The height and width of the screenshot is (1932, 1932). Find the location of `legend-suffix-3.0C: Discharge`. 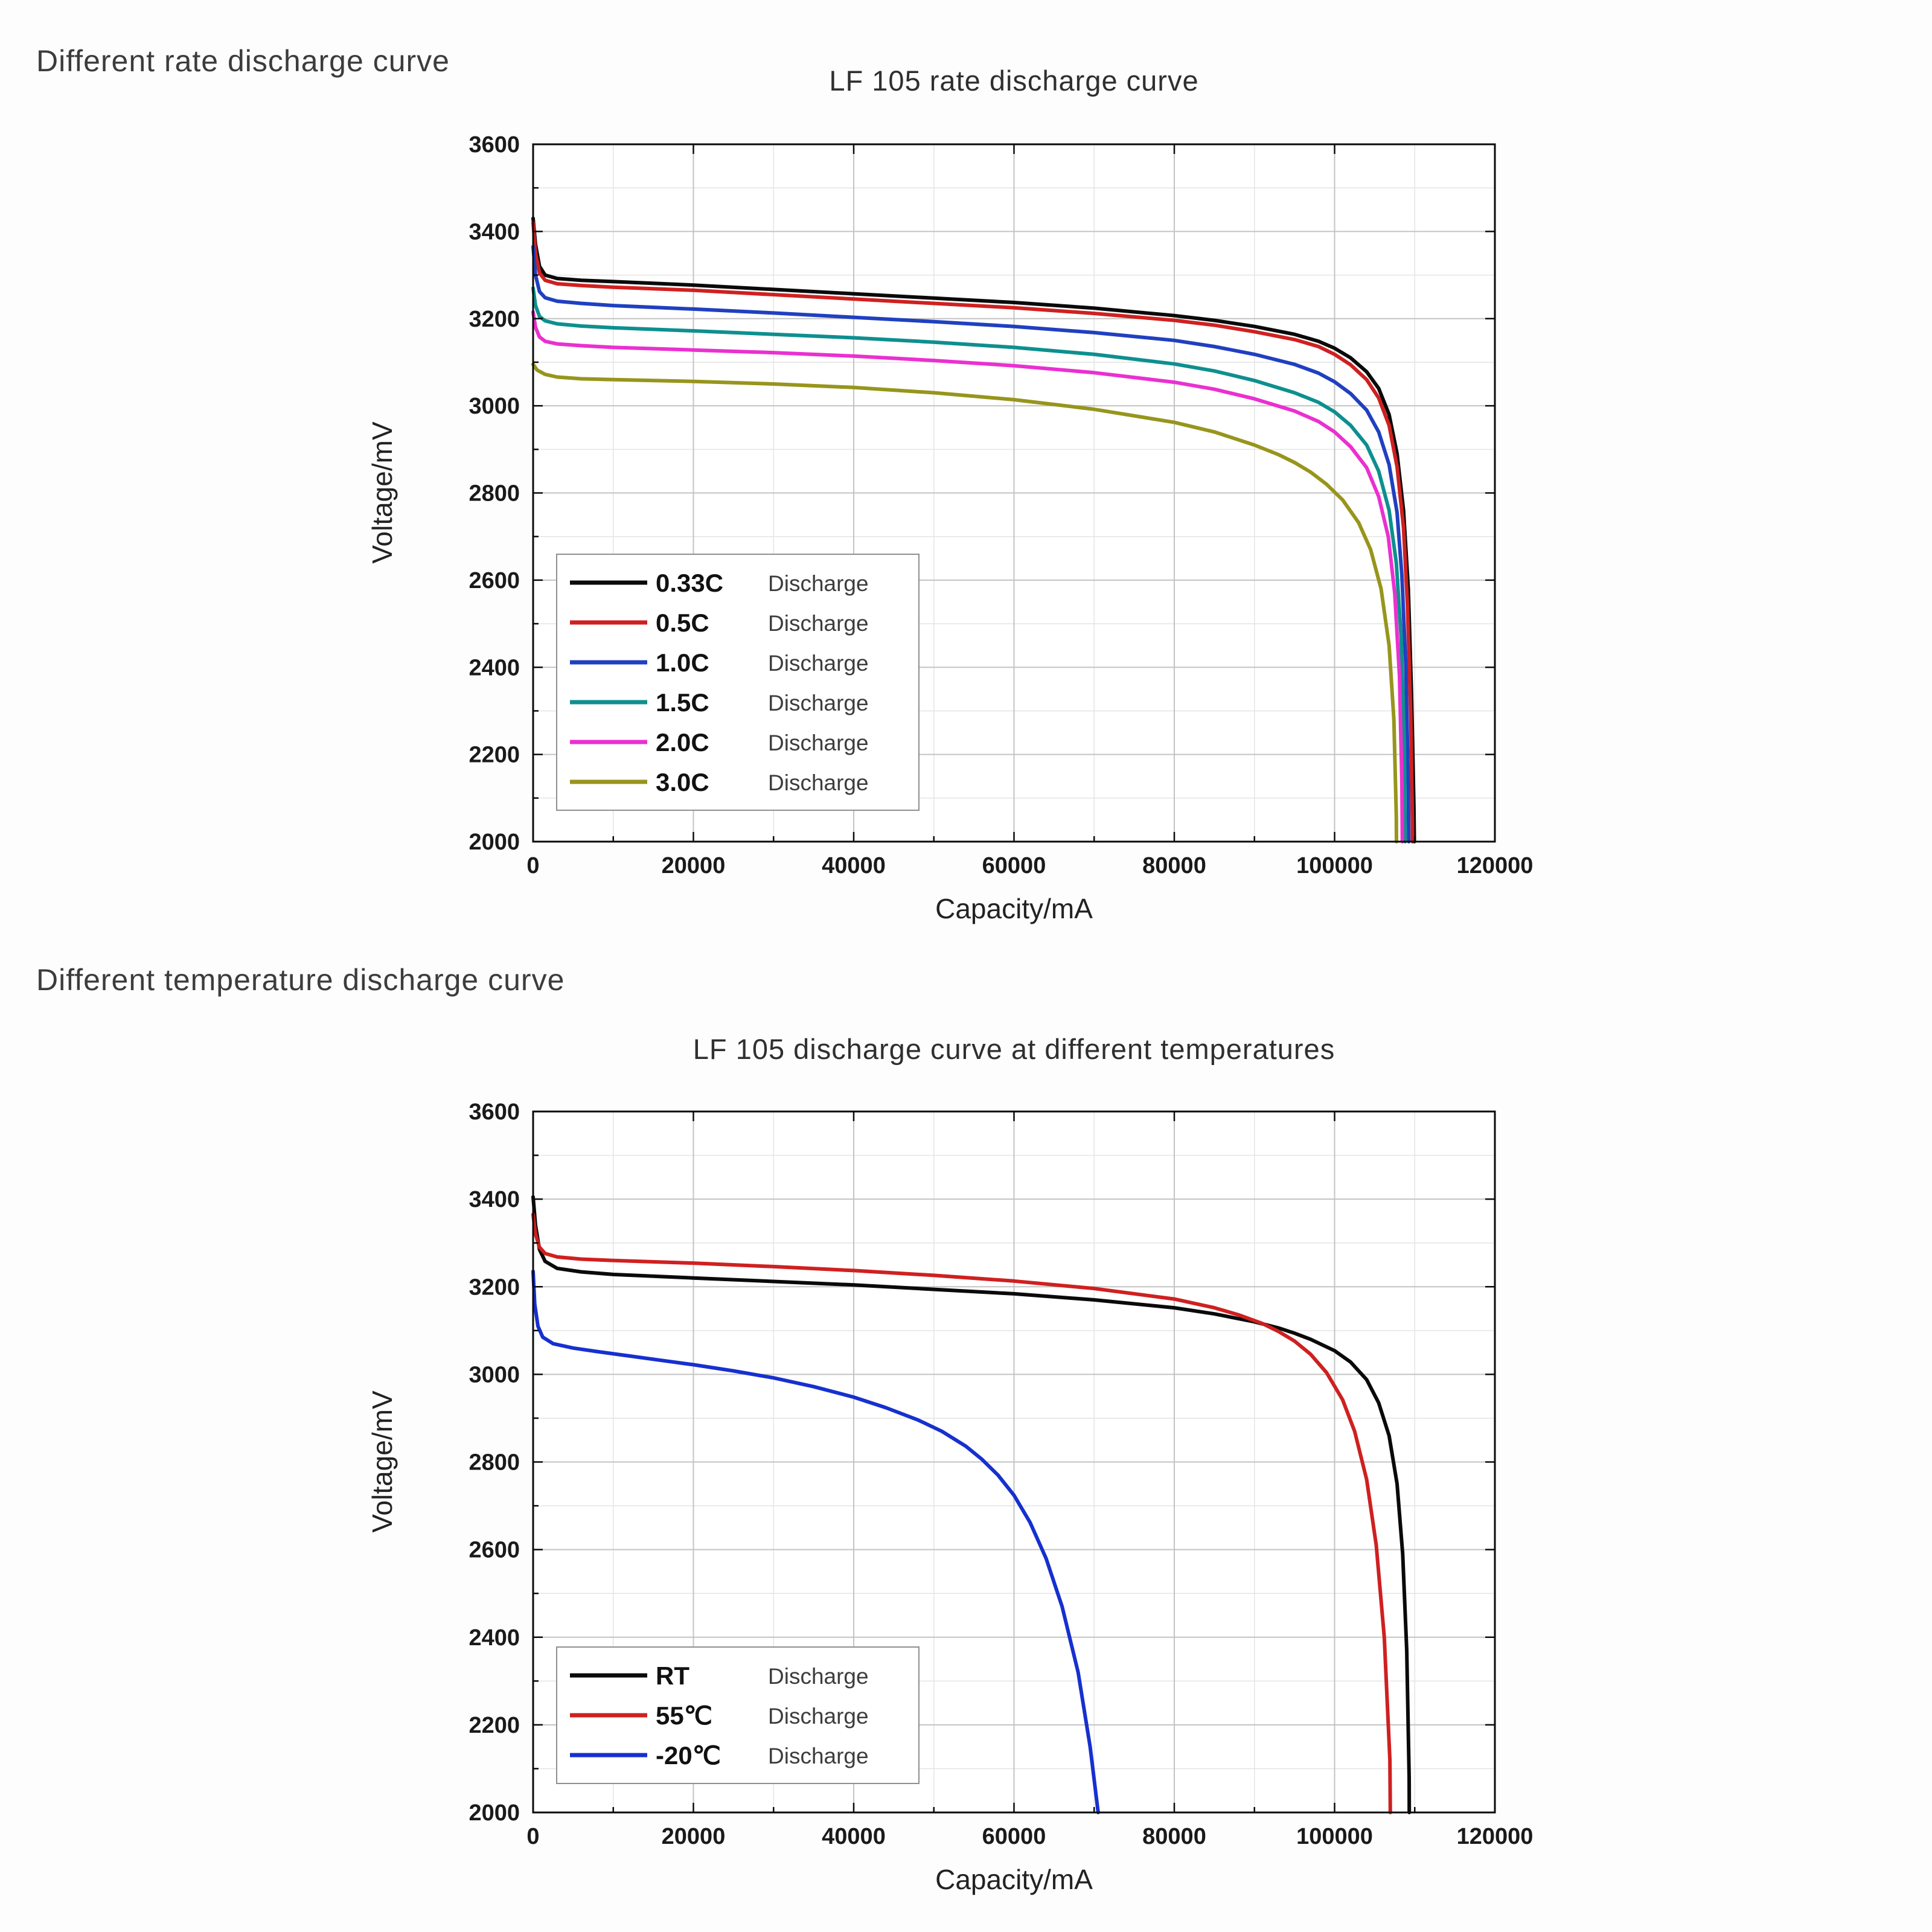

legend-suffix-3.0C: Discharge is located at coordinates (818, 783).